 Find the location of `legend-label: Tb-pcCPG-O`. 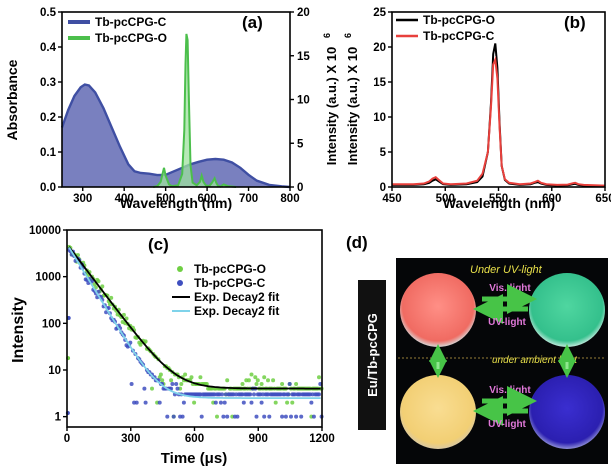

legend-label: Tb-pcCPG-O is located at coordinates (230, 269).